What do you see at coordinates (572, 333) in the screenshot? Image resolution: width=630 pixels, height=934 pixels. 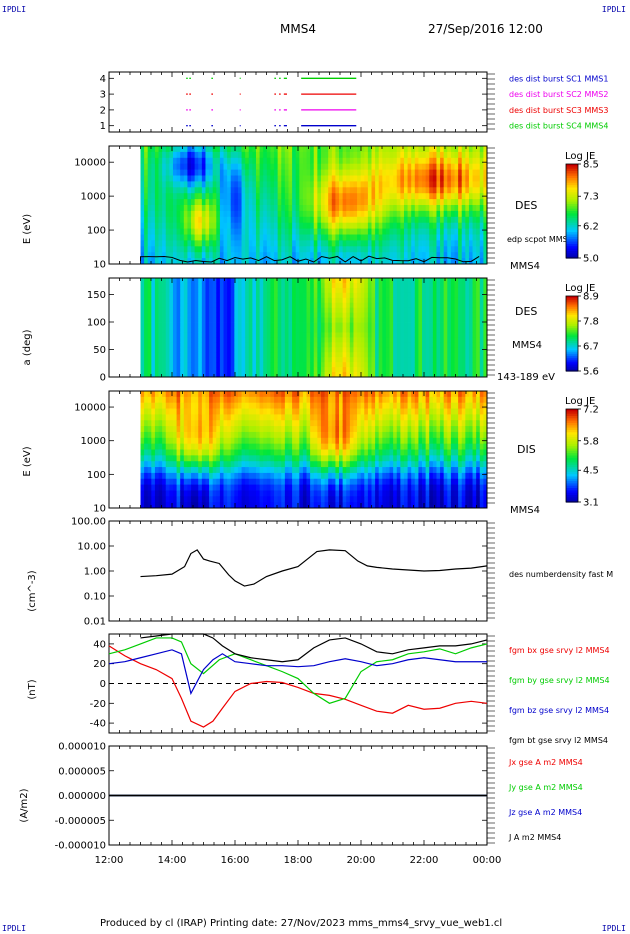 I see `des-pitch-colorbar-swatch` at bounding box center [572, 333].